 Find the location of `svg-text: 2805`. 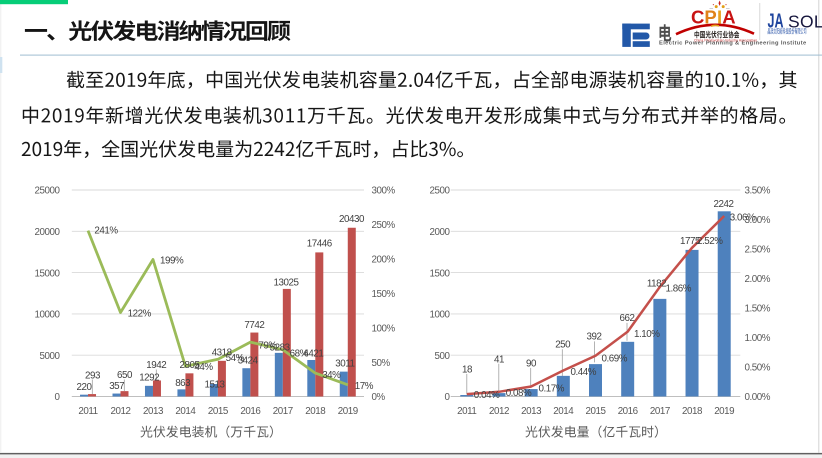

svg-text: 2805 is located at coordinates (190, 365).